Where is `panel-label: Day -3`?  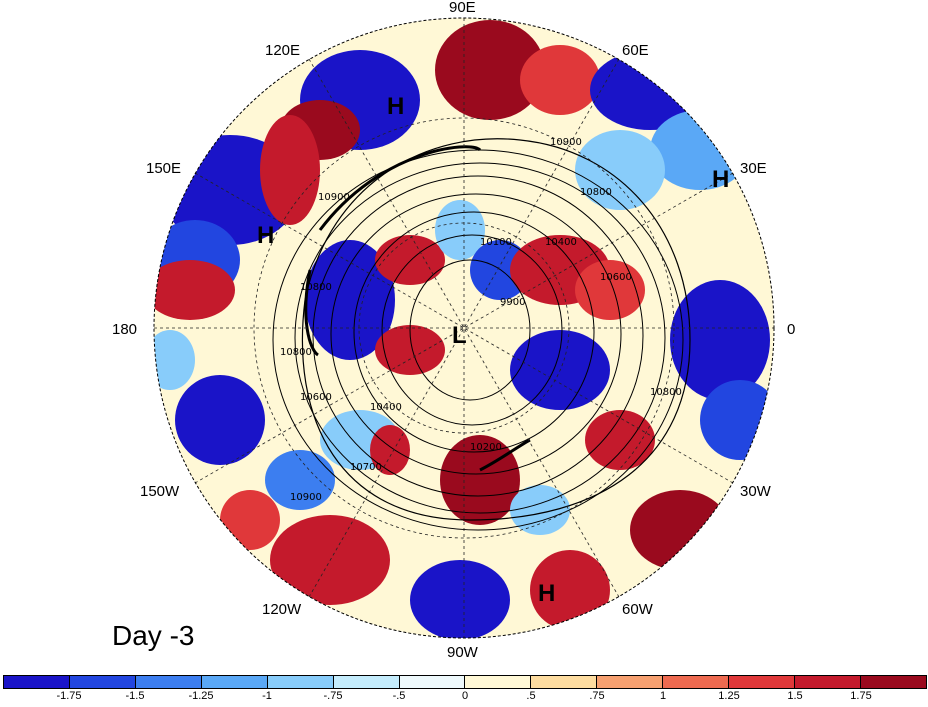
panel-label: Day -3 is located at coordinates (153, 635).